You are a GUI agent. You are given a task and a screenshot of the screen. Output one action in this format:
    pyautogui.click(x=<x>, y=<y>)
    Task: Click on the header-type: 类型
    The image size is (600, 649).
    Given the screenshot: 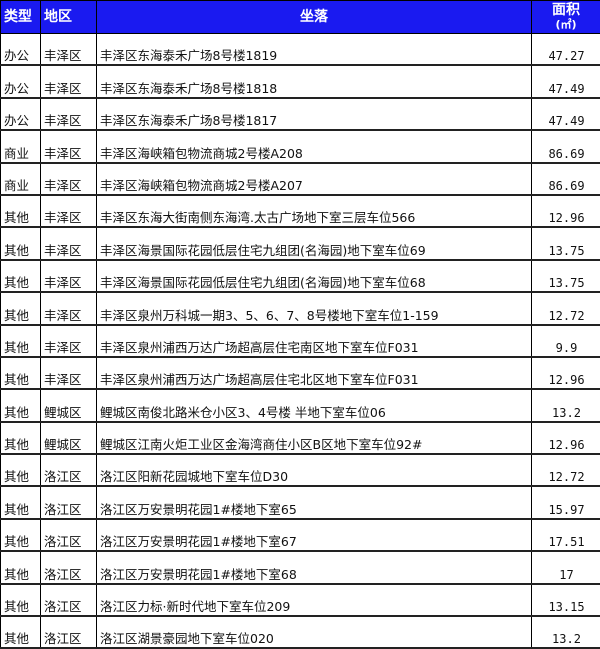 What is the action you would take?
    pyautogui.click(x=21, y=17)
    